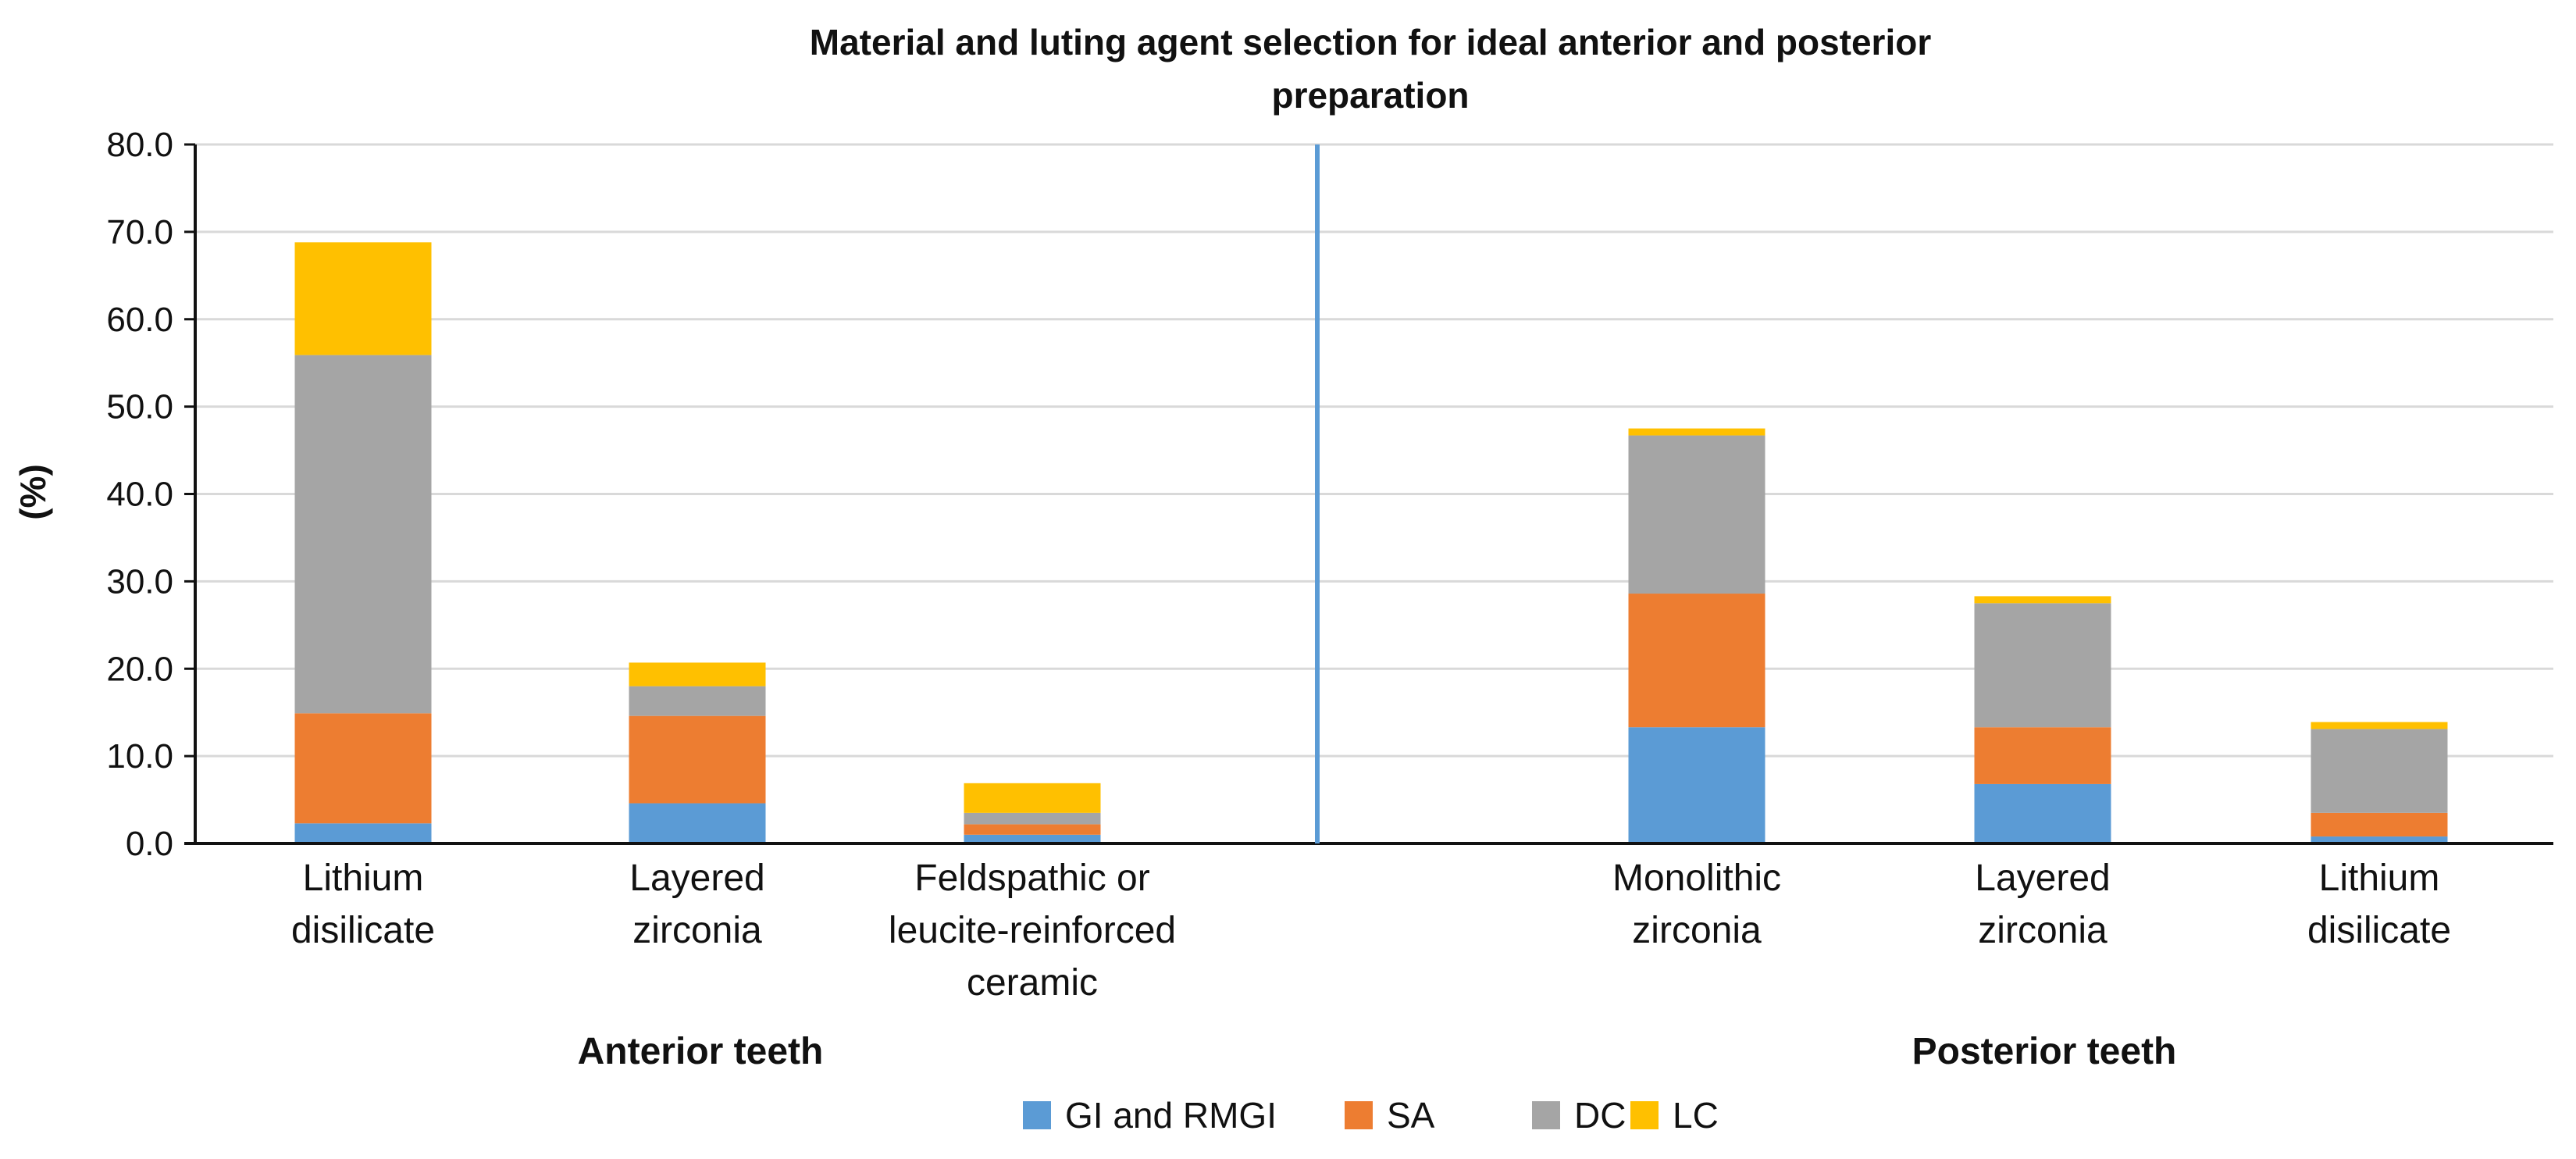 This screenshot has height=1159, width=2576. I want to click on y-tick-label: 70.0, so click(140, 232).